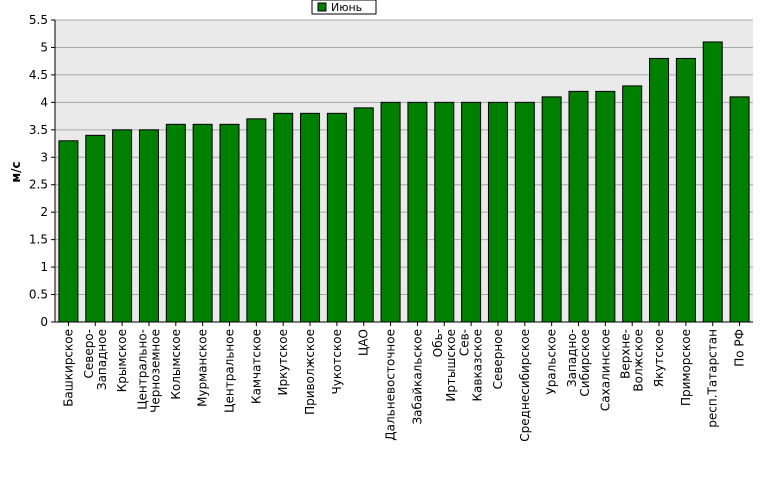 Image resolution: width=777 pixels, height=479 pixels. I want to click on x-tick-label: Центрально-, so click(142, 369).